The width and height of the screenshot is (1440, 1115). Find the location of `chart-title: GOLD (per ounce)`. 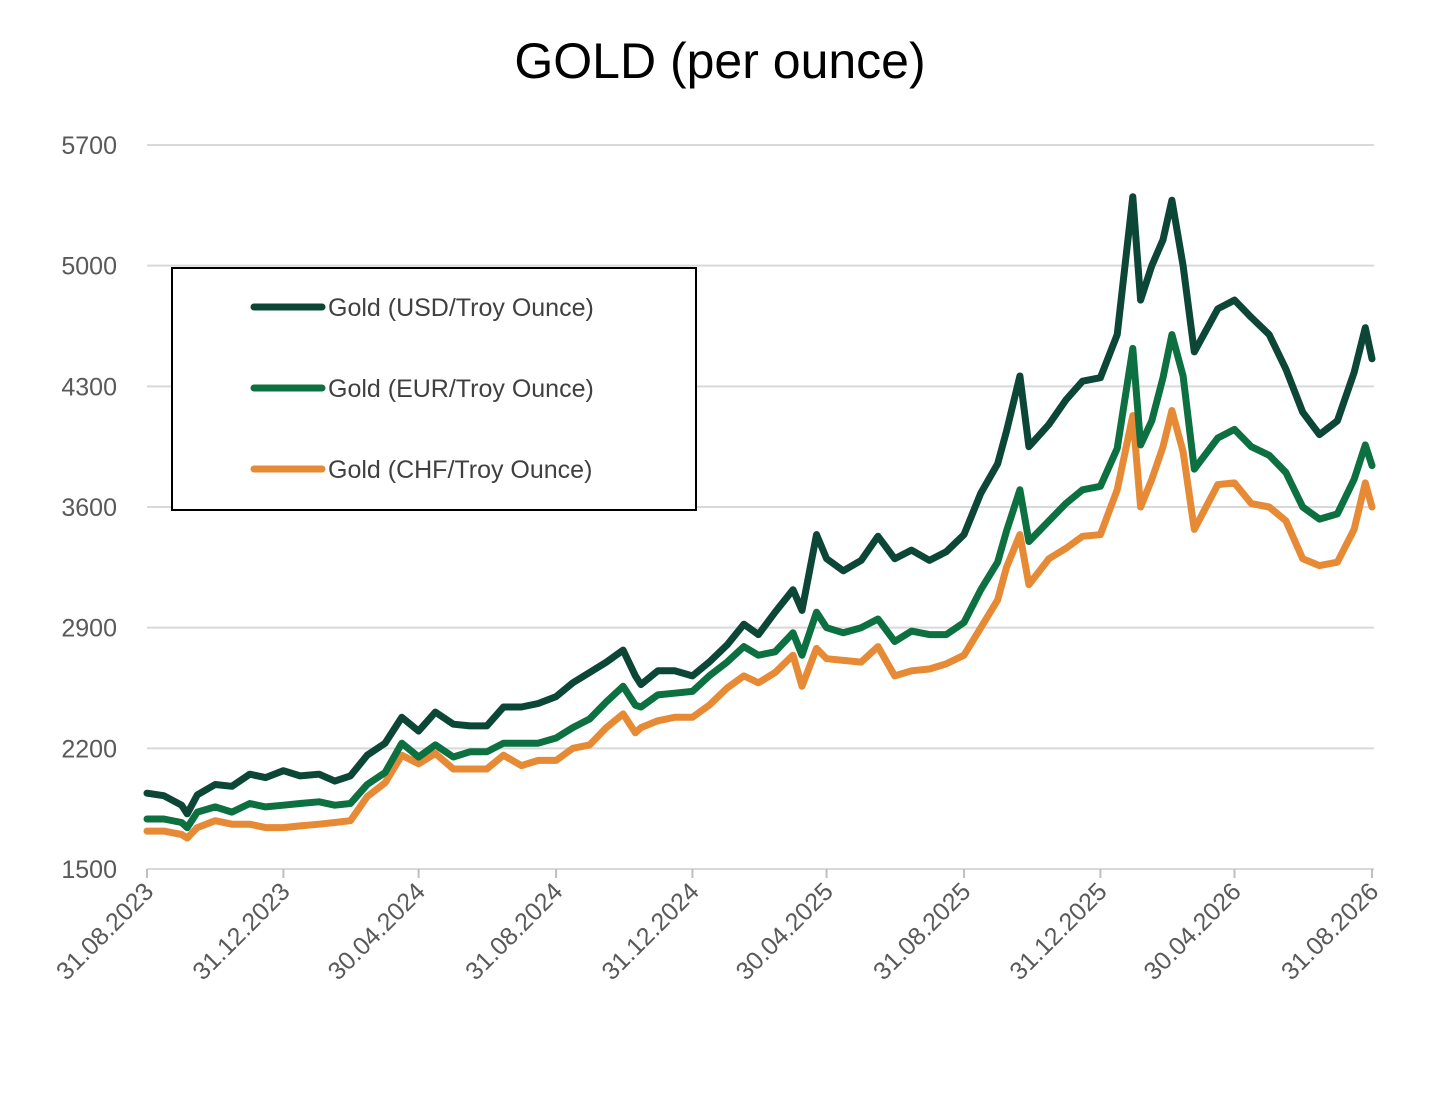

chart-title: GOLD (per ounce) is located at coordinates (719, 61).